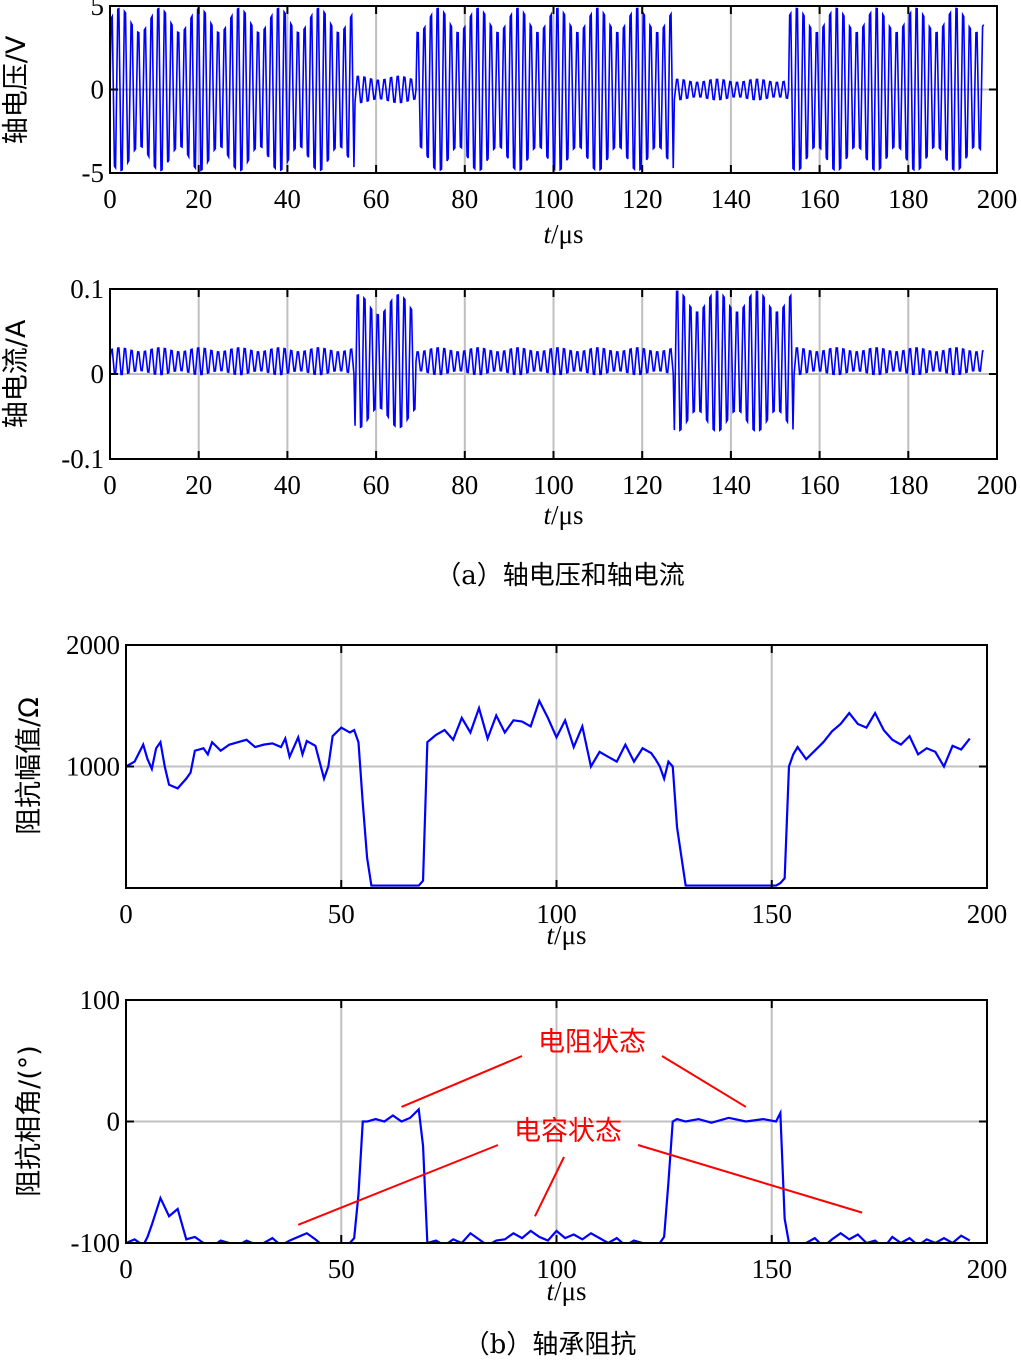 The image size is (1021, 1365). What do you see at coordinates (29, 1121) in the screenshot?
I see `y-axis-label: 阻抗相角/(°)` at bounding box center [29, 1121].